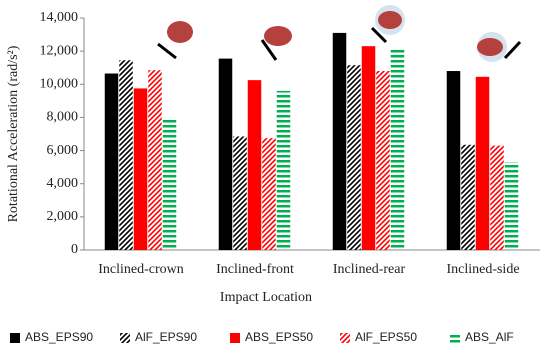  Describe the element at coordinates (369, 269) in the screenshot. I see `x-tick-label: Inclined-rear` at that location.